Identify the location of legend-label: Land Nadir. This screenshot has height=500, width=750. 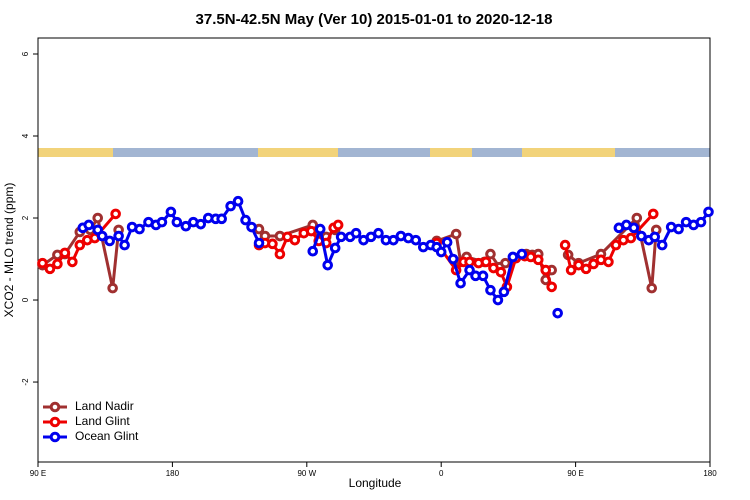
(104, 406).